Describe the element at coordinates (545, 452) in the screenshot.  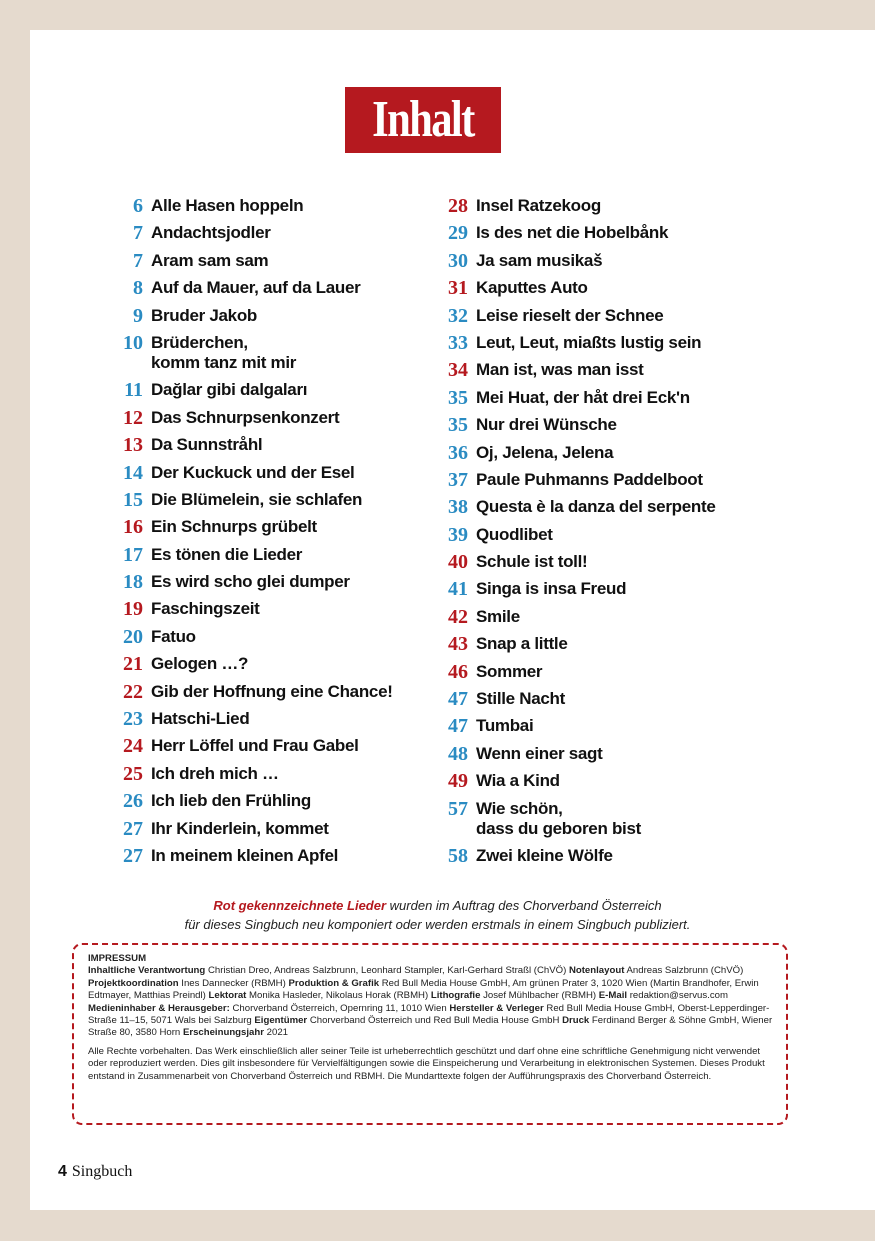
I see `toc-song-title: Oj, Jelena, Jelena` at that location.